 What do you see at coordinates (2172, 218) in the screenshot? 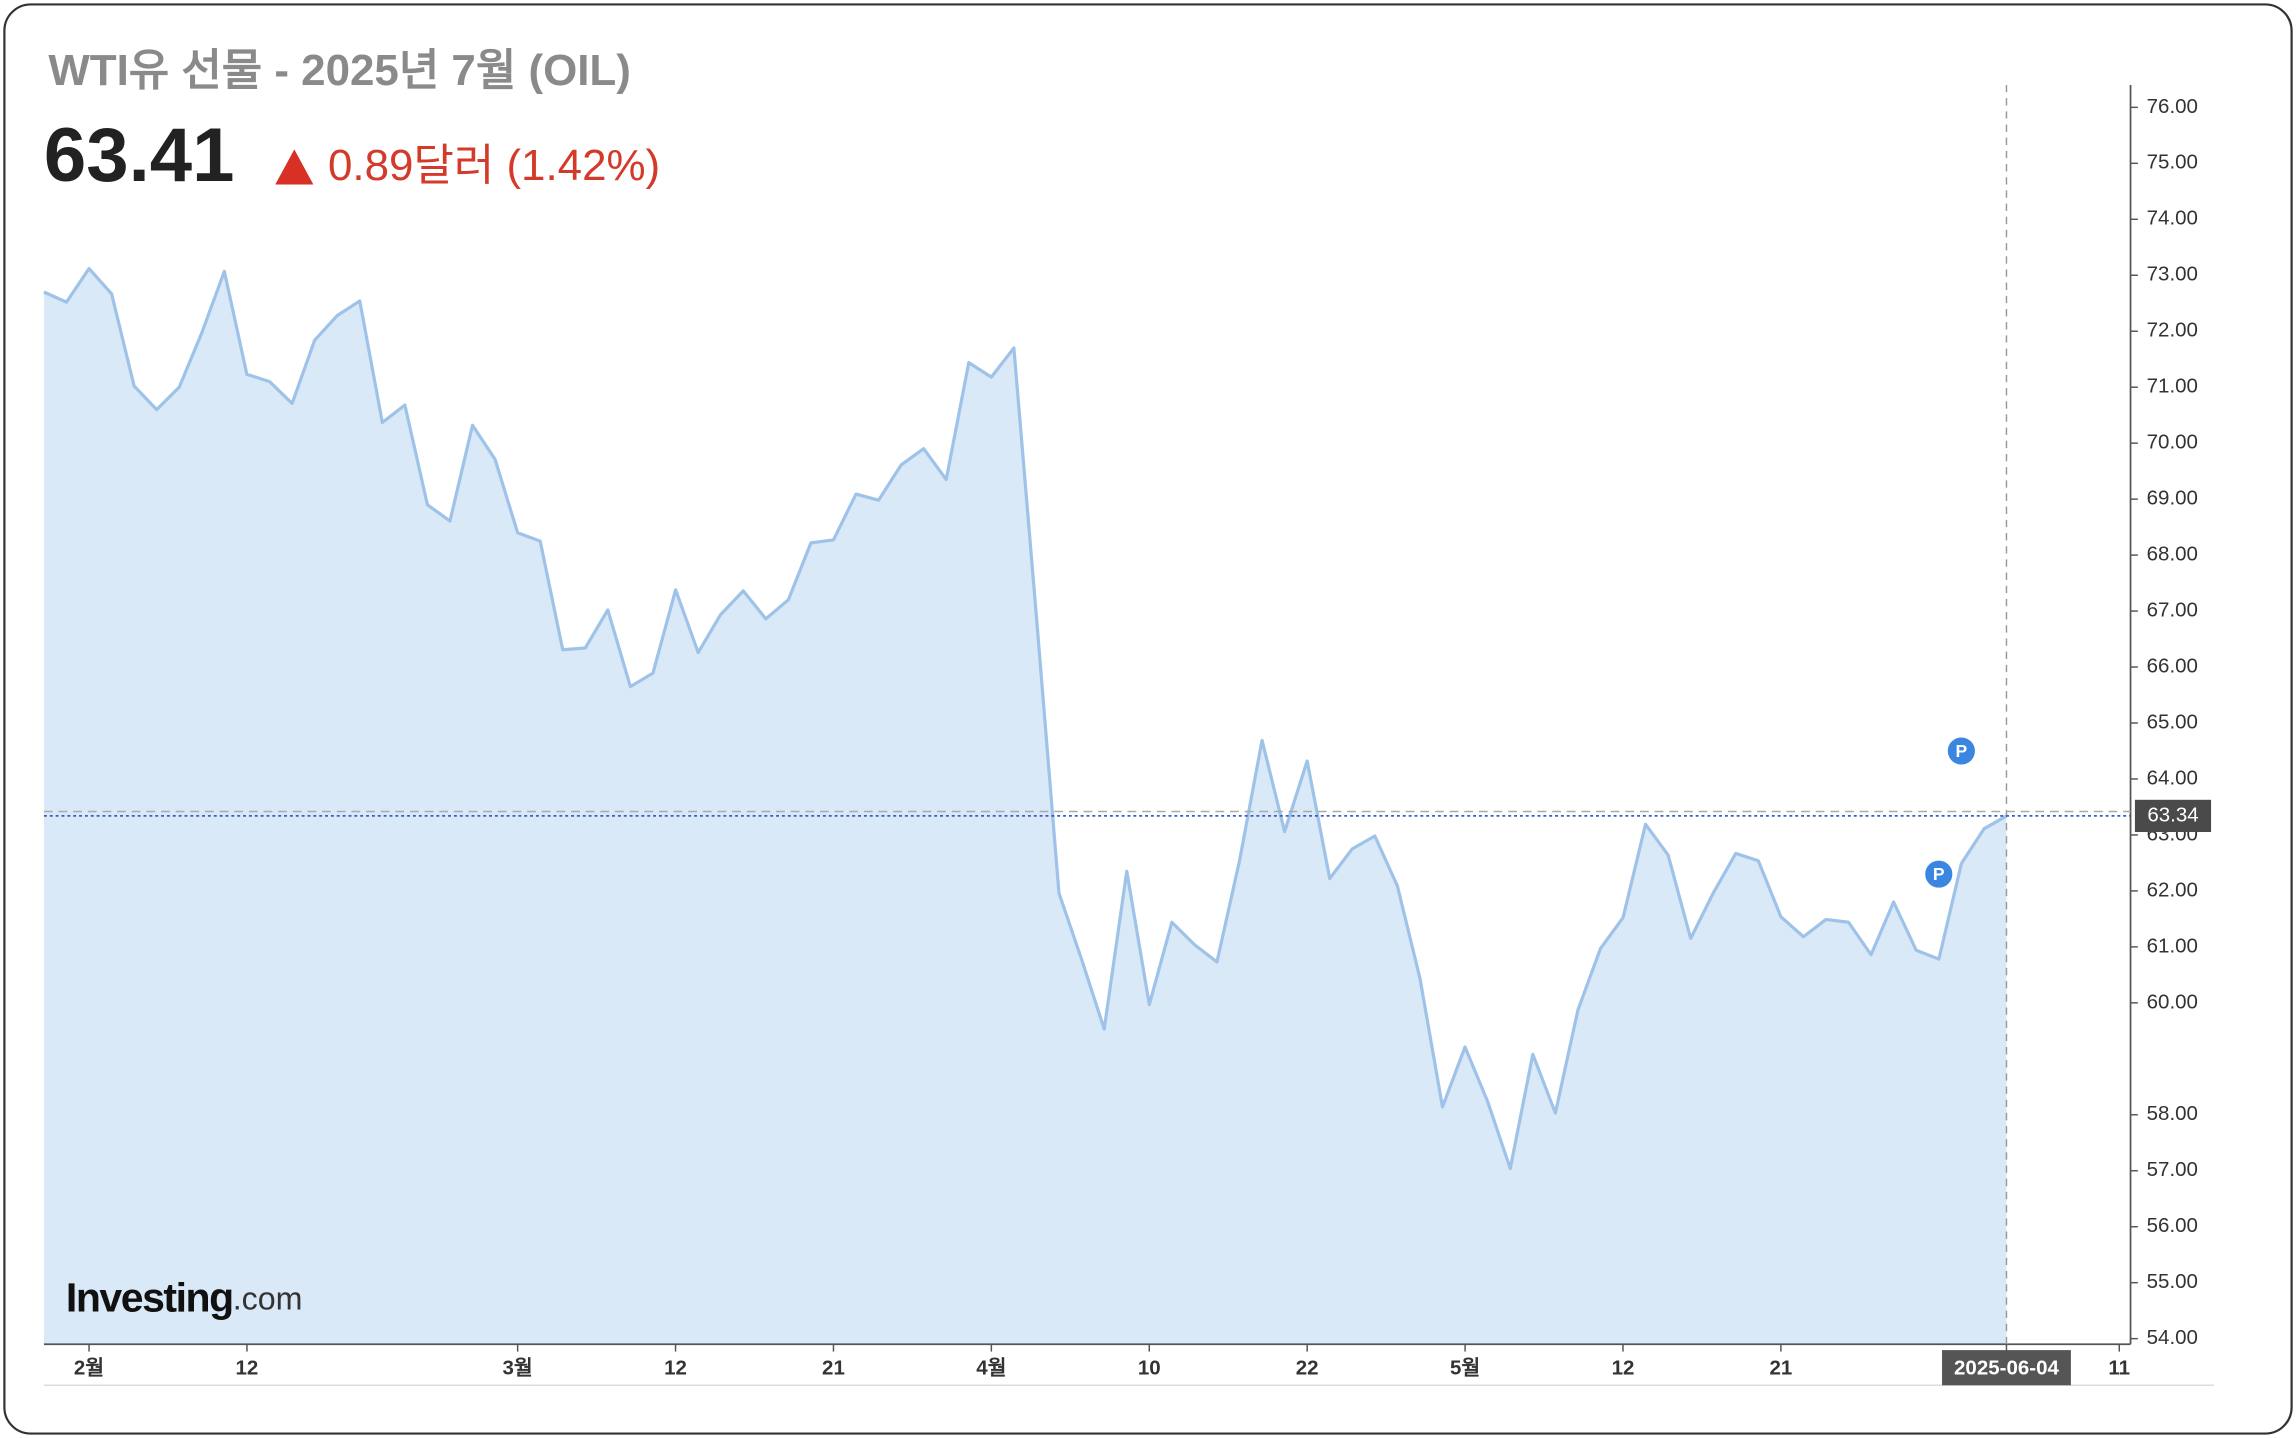
I see `y-tick-label: 74.00` at bounding box center [2172, 218].